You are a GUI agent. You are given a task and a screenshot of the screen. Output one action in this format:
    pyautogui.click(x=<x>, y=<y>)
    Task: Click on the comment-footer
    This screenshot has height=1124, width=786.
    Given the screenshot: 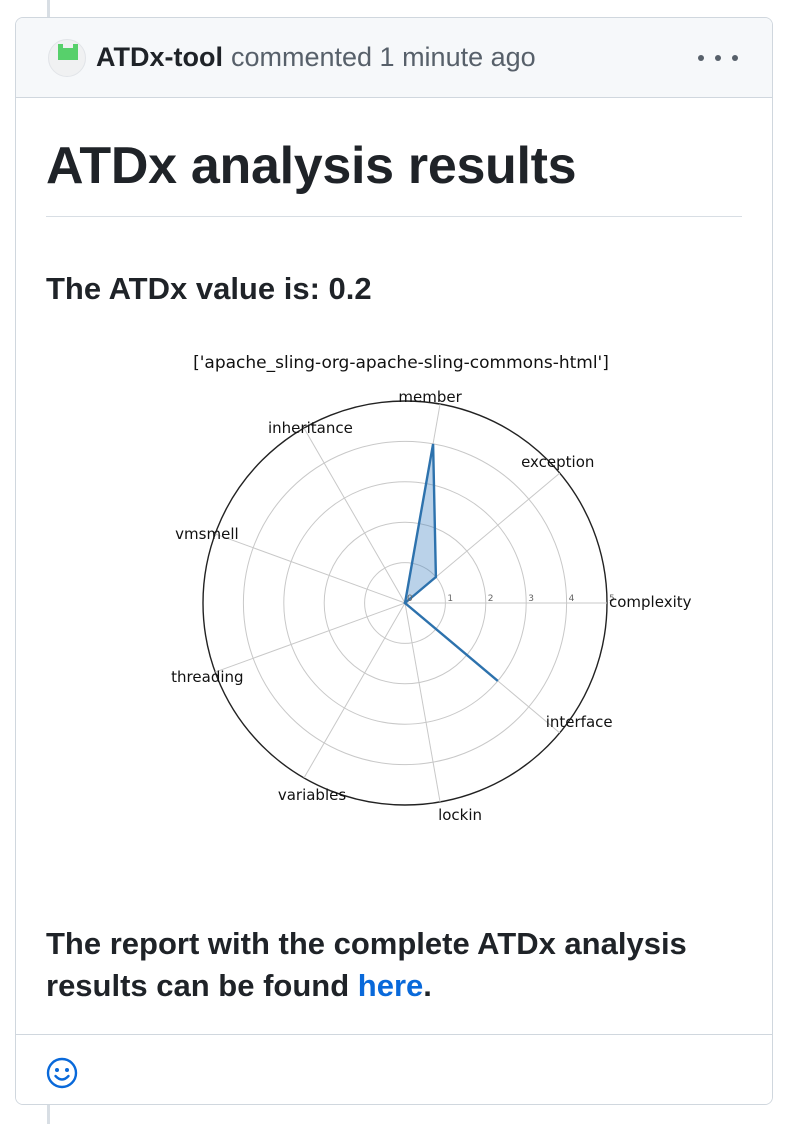 What is the action you would take?
    pyautogui.click(x=394, y=1069)
    